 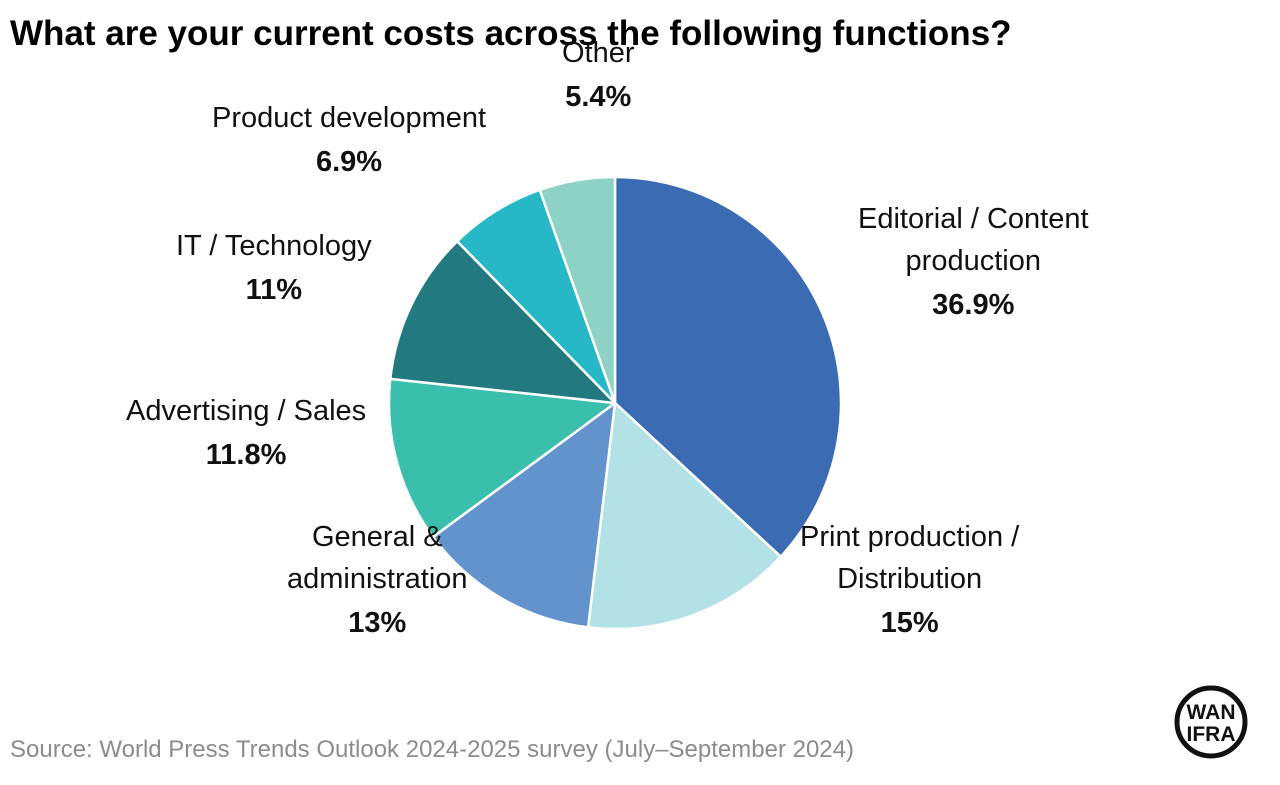 I want to click on slice-value-label: 6.9%, so click(x=349, y=162).